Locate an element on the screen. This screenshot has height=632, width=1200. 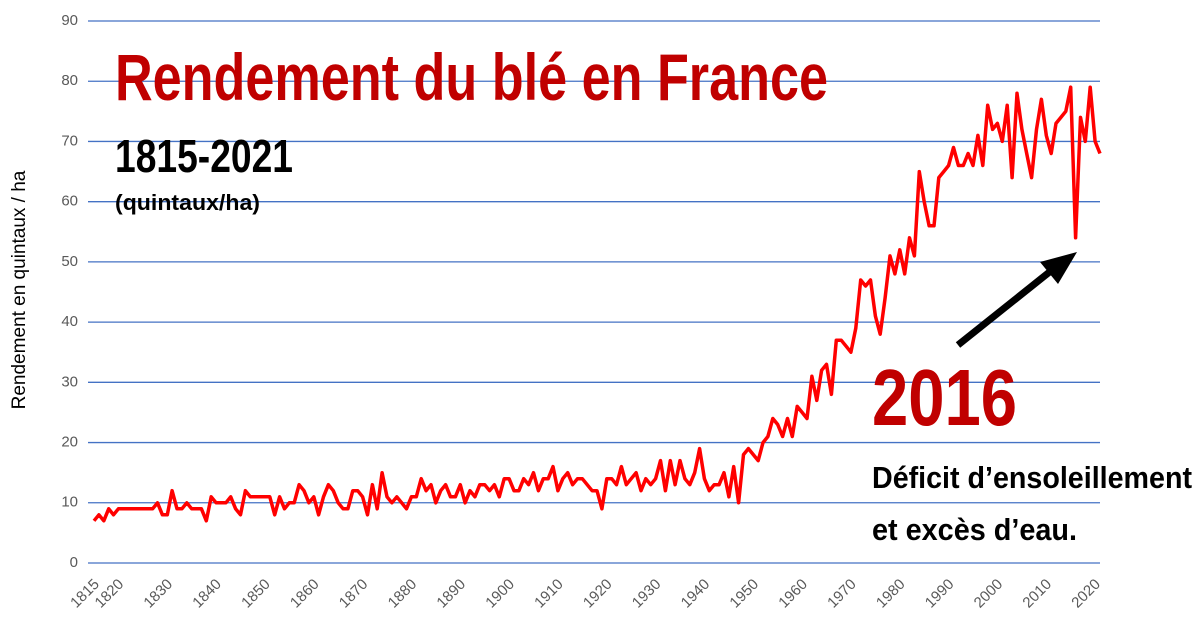
x-tick-label: 1980 is located at coordinates (891, 594).